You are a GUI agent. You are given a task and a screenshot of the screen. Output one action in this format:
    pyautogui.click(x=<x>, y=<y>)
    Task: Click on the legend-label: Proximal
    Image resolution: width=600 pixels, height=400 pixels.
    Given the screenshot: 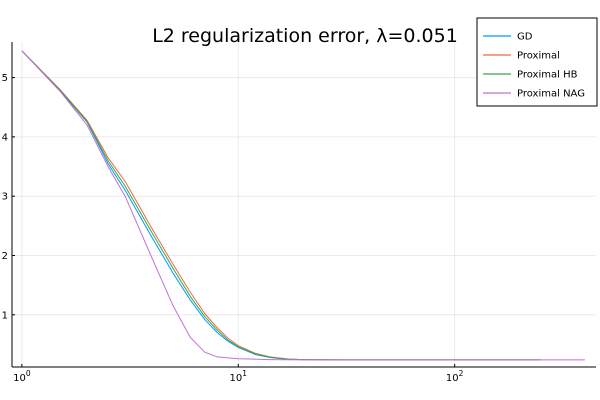 What is the action you would take?
    pyautogui.click(x=538, y=56)
    